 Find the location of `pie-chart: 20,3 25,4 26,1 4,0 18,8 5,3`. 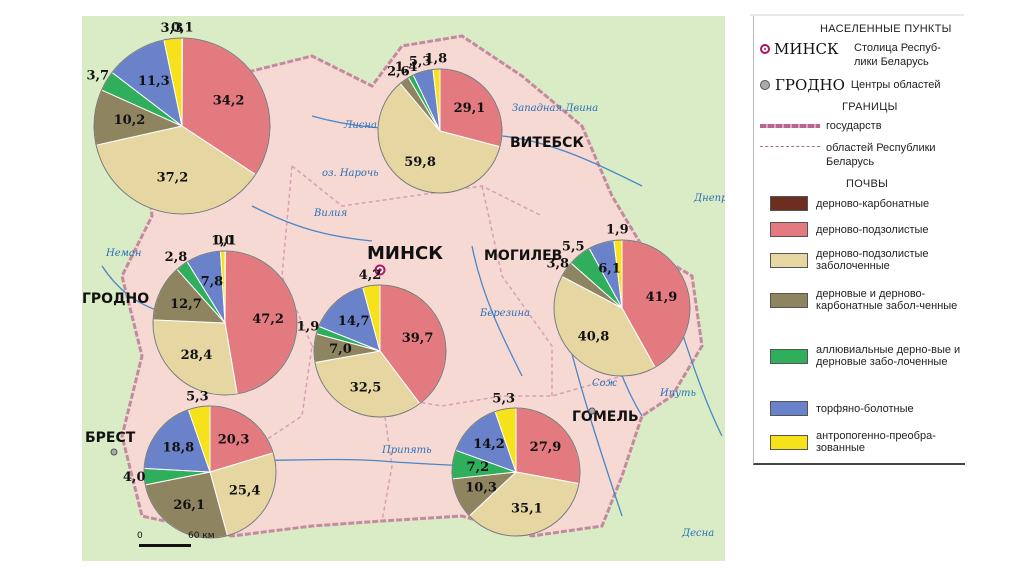

pie-chart: 20,3 25,4 26,1 4,0 18,8 5,3 is located at coordinates (200, 464).